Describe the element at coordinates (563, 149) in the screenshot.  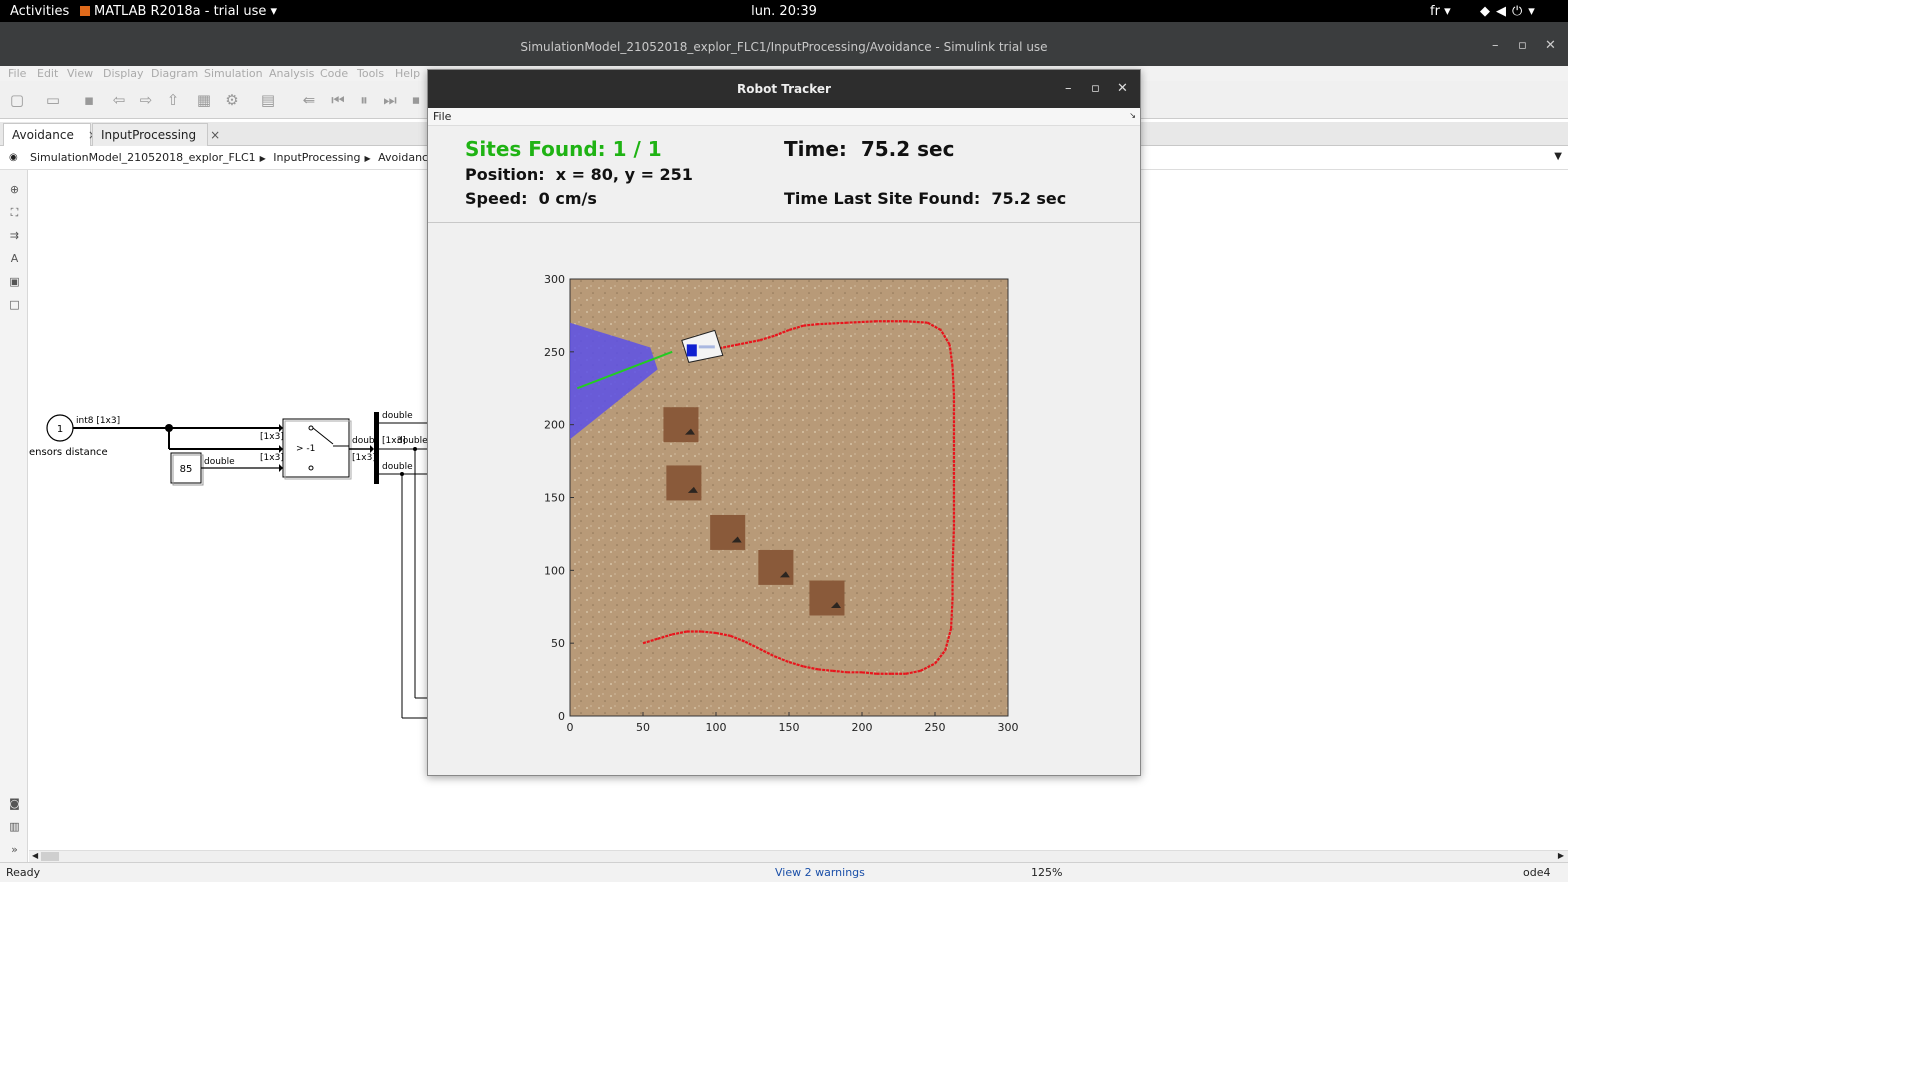
I see `sites-found-text: Sites Found: 1 / 1` at that location.